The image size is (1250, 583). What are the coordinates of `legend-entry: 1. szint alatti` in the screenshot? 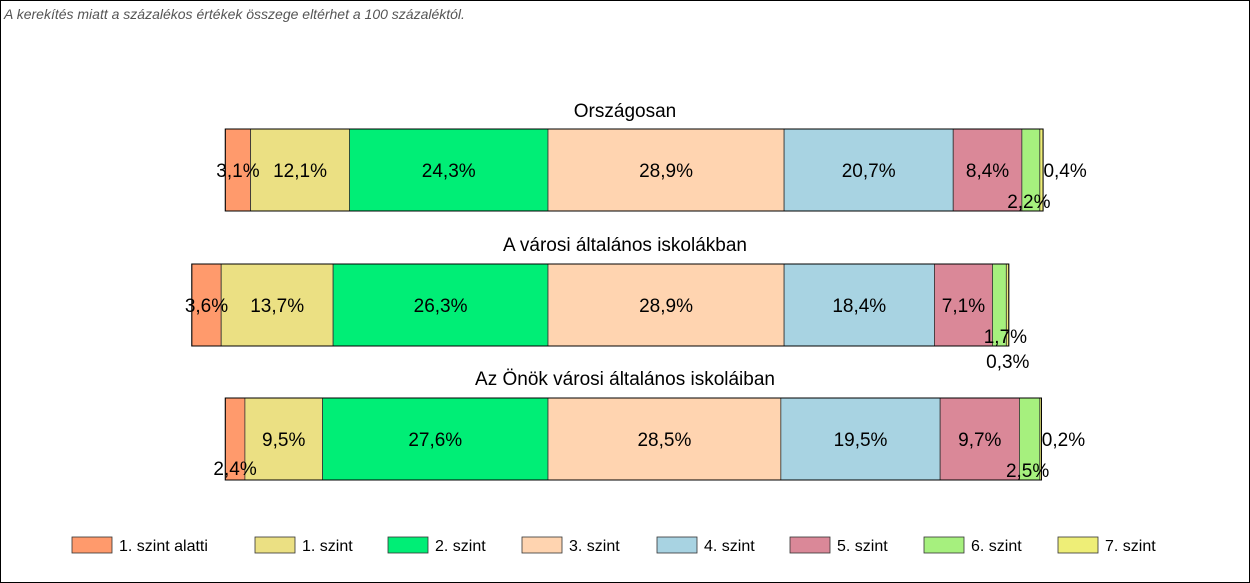 It's located at (163, 546).